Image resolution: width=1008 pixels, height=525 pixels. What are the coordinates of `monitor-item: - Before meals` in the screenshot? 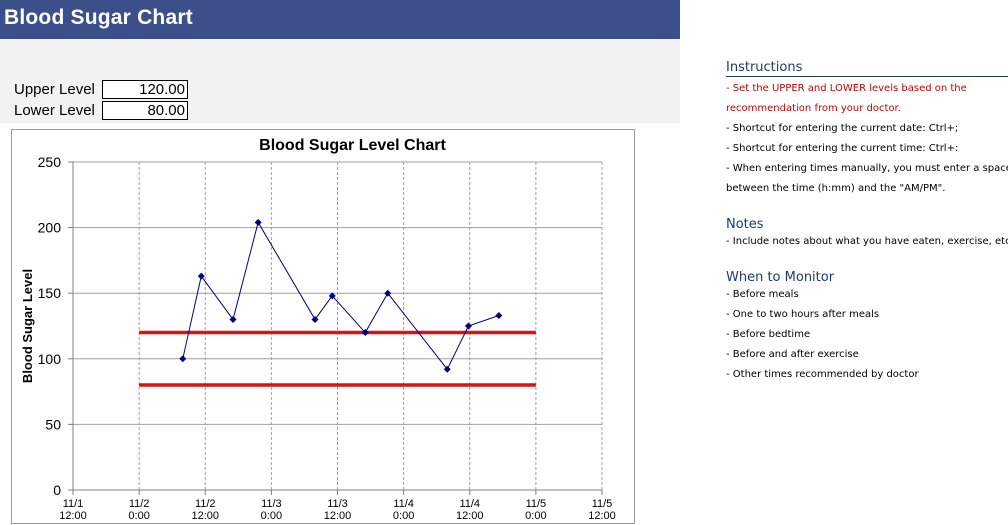 It's located at (762, 294).